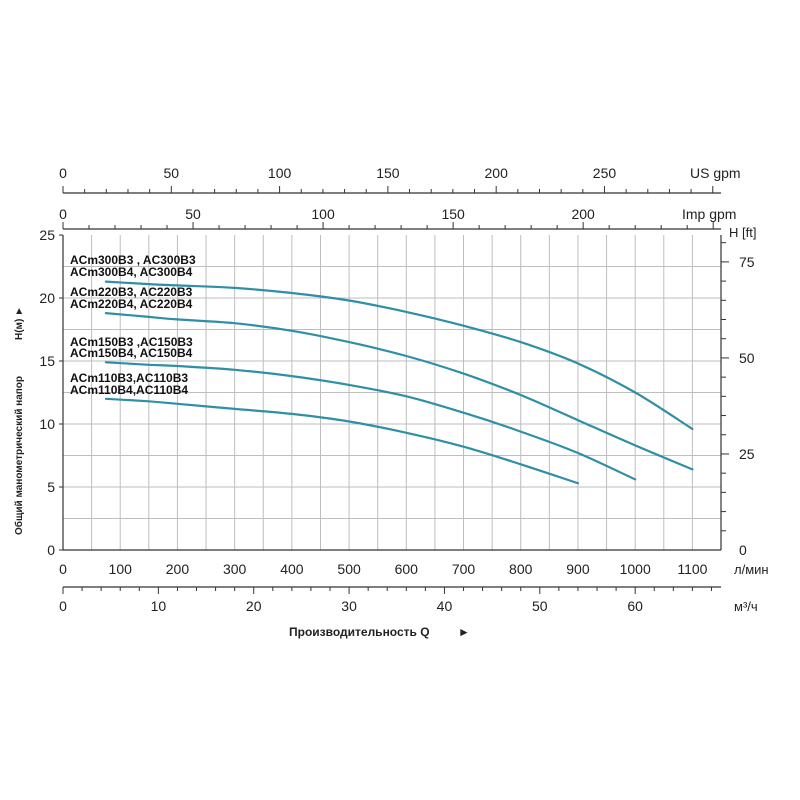  I want to click on x-tick-label-lmin: 1100, so click(692, 569).